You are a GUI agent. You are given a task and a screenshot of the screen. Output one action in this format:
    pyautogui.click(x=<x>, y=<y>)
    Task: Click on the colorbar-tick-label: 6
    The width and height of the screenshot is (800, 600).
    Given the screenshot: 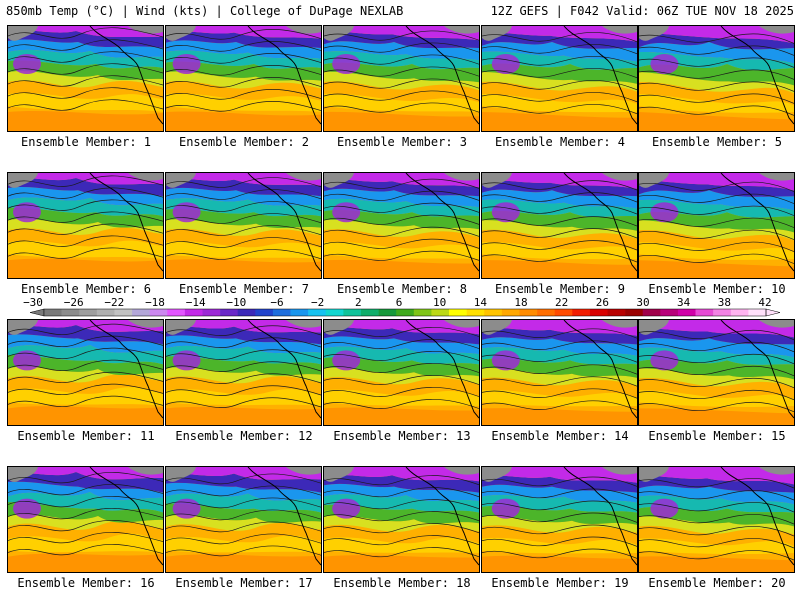 What is the action you would take?
    pyautogui.click(x=399, y=302)
    